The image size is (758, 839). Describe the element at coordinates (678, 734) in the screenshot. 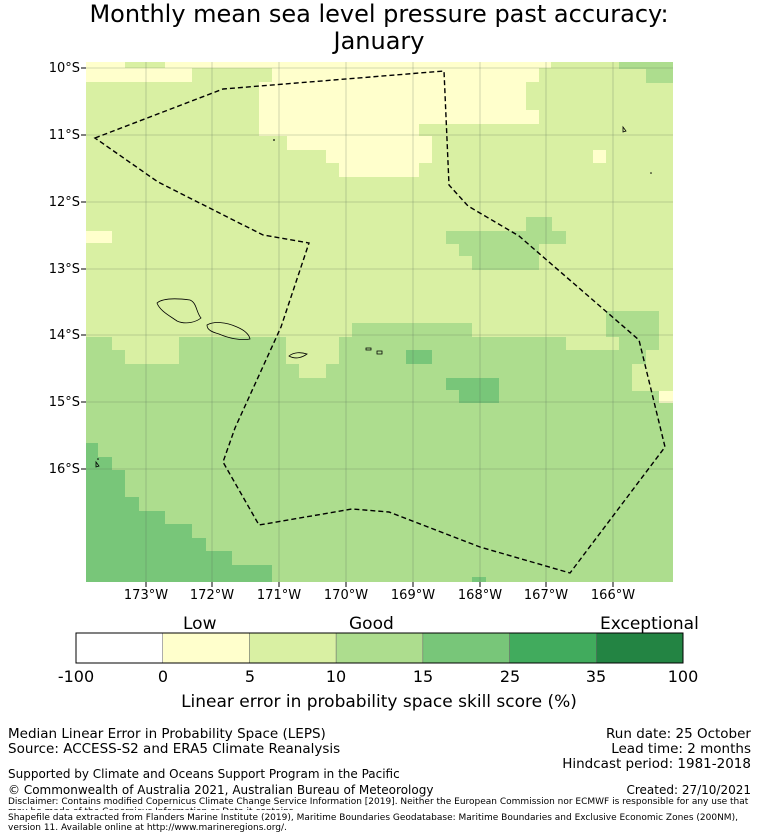

I see `footer-run-date: Run date: 25 October` at that location.